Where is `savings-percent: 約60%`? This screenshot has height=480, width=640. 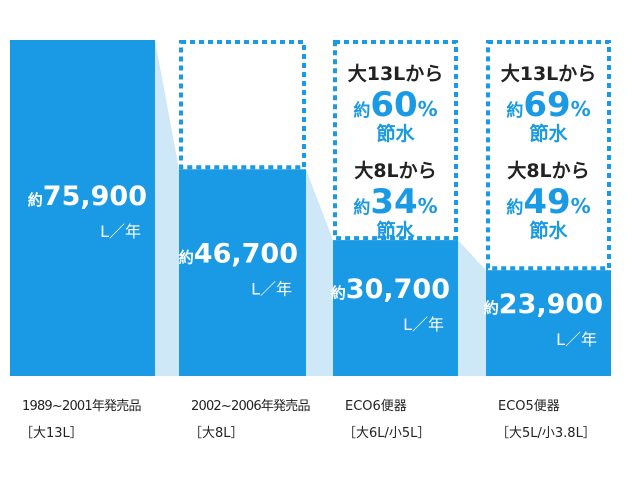
savings-percent: 約60% is located at coordinates (395, 105).